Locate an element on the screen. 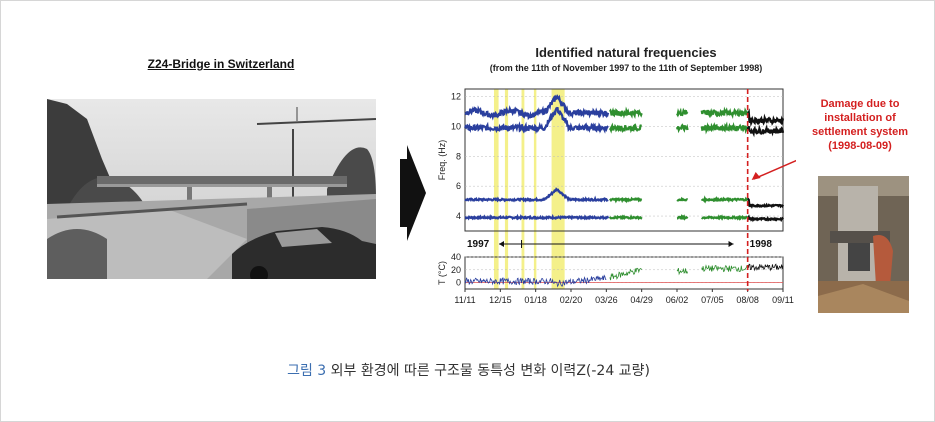 Image resolution: width=935 pixels, height=422 pixels. x-tick-label: 04/29 is located at coordinates (641, 300).